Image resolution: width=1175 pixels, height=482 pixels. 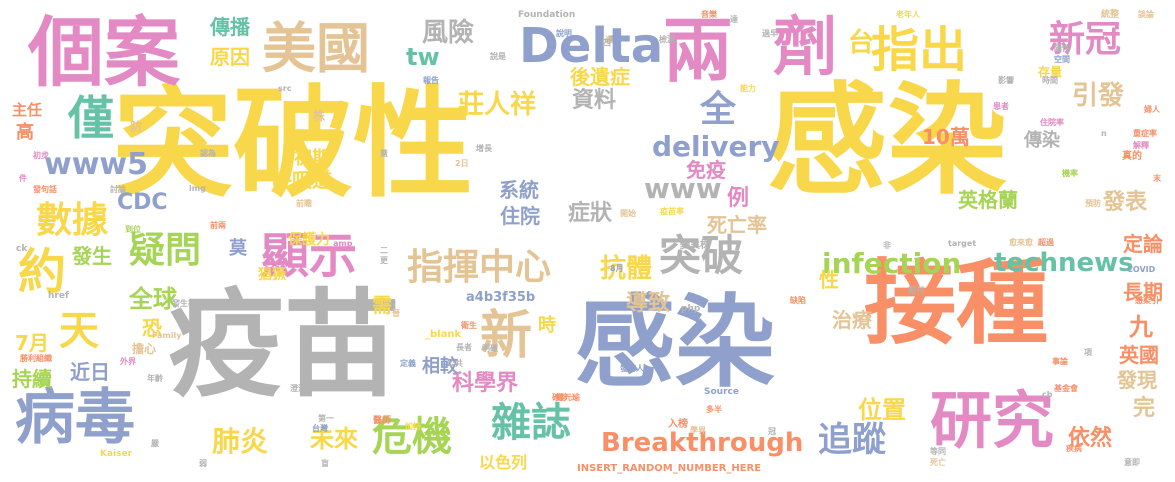 What do you see at coordinates (560, 397) in the screenshot?
I see `word: 確診` at bounding box center [560, 397].